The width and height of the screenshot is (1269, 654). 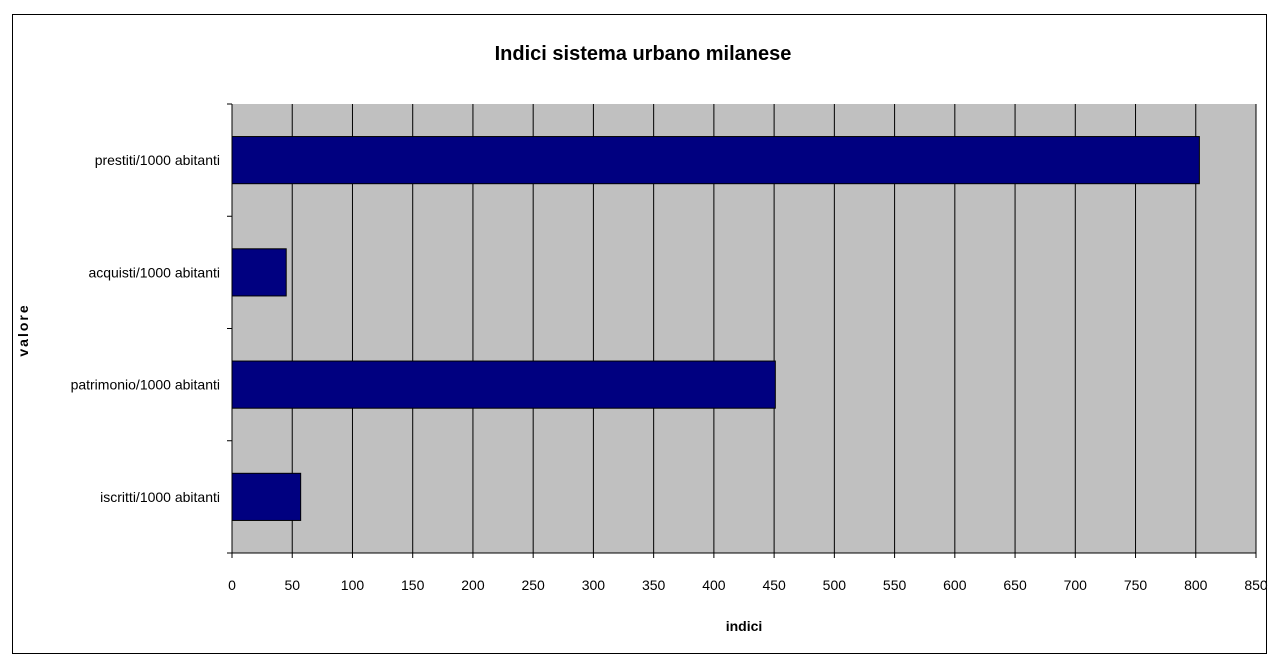 What do you see at coordinates (1256, 585) in the screenshot?
I see `x-tick-label: 850` at bounding box center [1256, 585].